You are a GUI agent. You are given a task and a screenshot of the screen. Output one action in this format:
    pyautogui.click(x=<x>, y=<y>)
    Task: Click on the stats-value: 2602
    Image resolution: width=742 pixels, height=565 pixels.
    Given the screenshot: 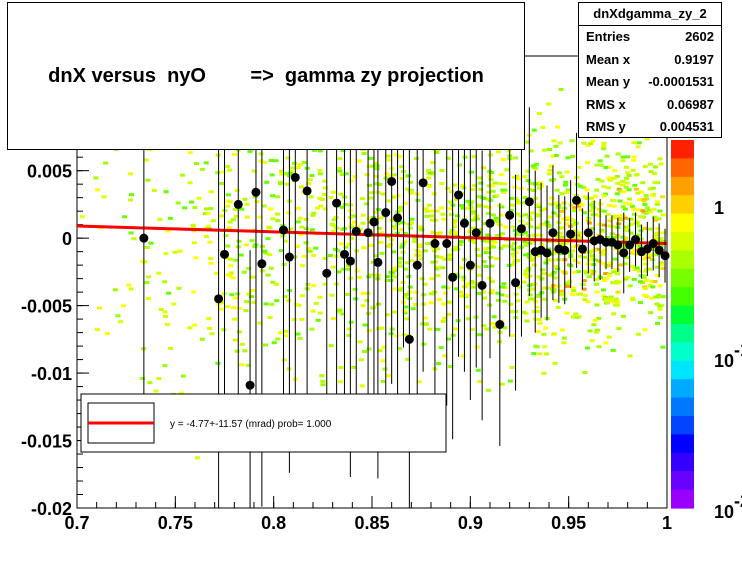 What is the action you would take?
    pyautogui.click(x=699, y=36)
    